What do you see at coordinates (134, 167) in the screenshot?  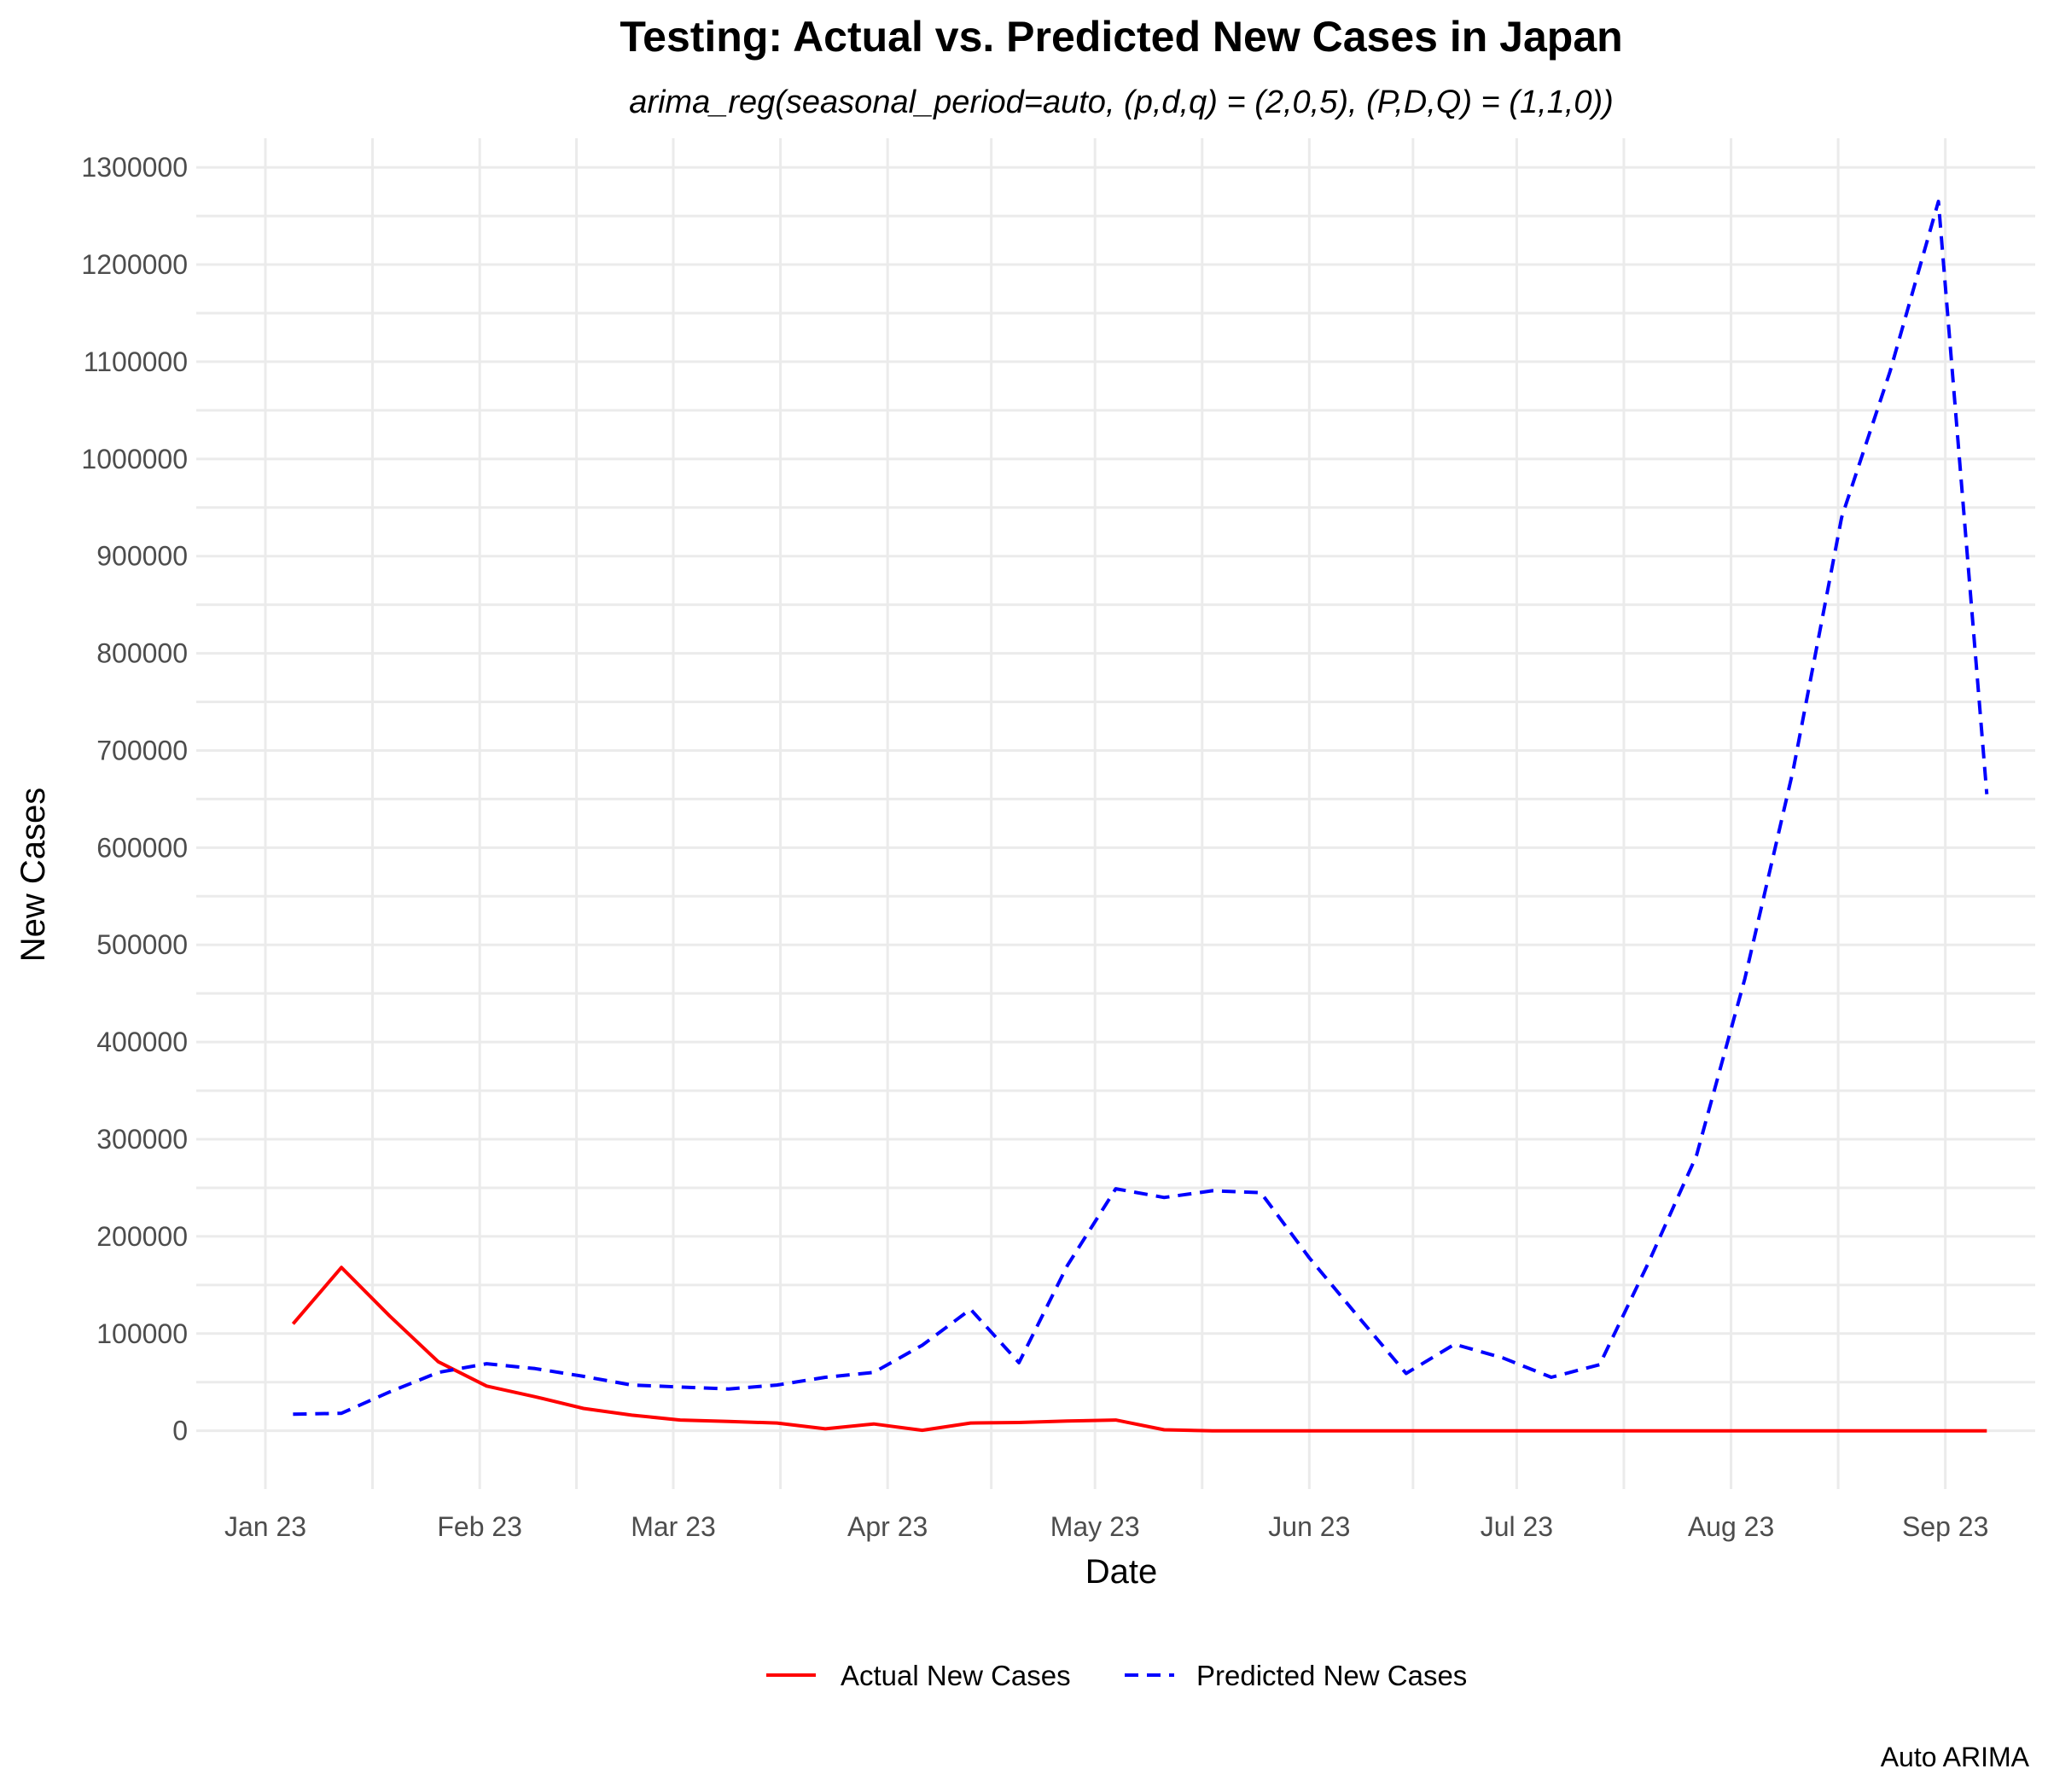 I see `y-tick-label: 1300000` at bounding box center [134, 167].